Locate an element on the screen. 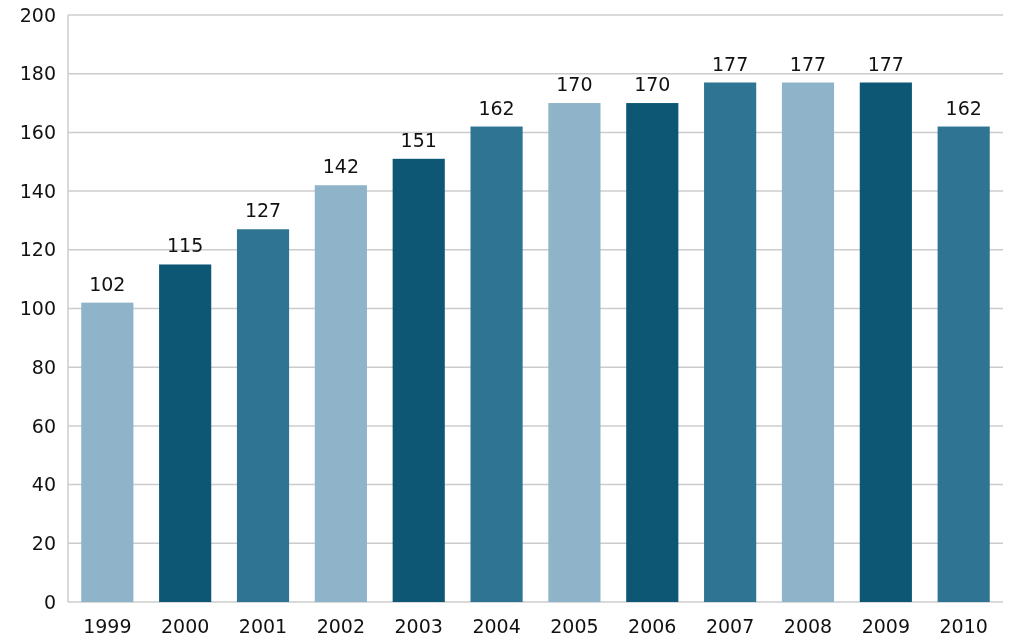  y-tick-label: 0 is located at coordinates (49, 601).